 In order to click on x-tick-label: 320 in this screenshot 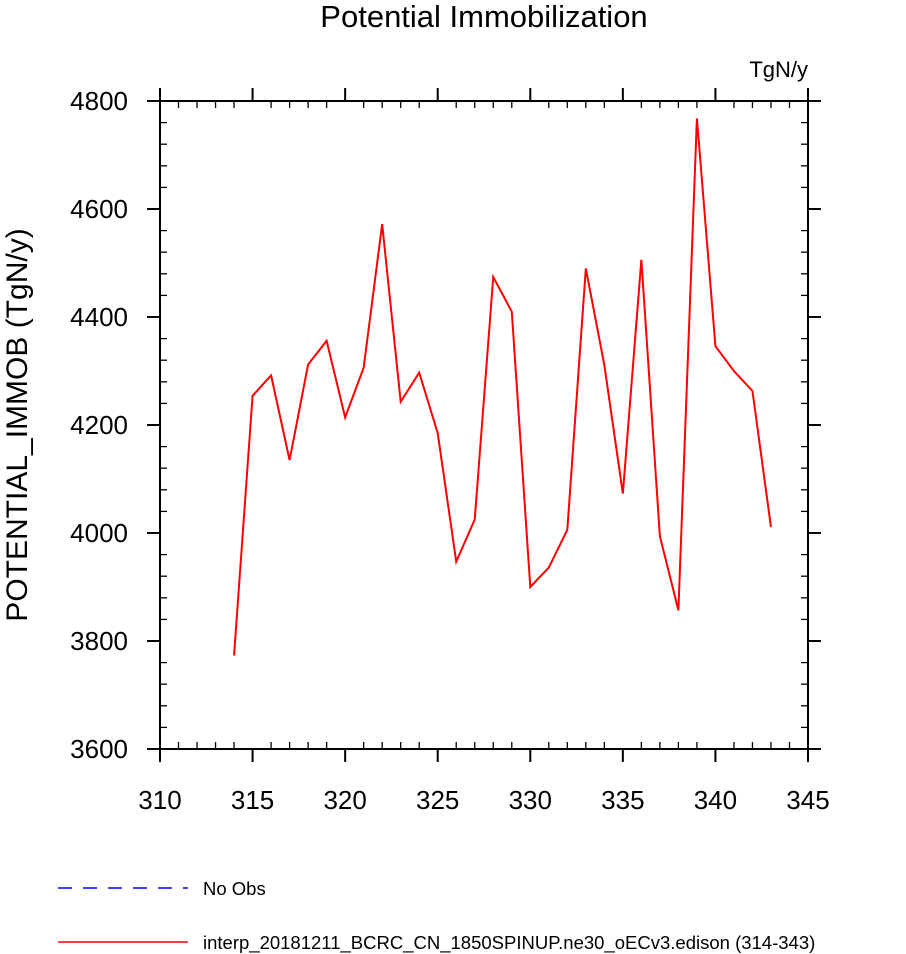, I will do `click(344, 800)`.